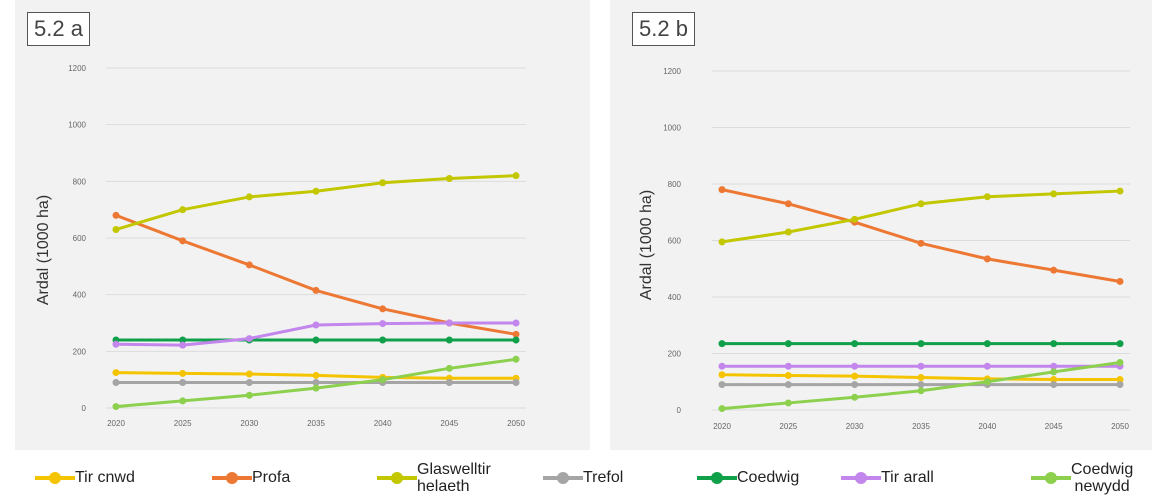 Image resolution: width=1152 pixels, height=503 pixels. I want to click on legend-label-tir-cnwd: Tir cnwd, so click(105, 477).